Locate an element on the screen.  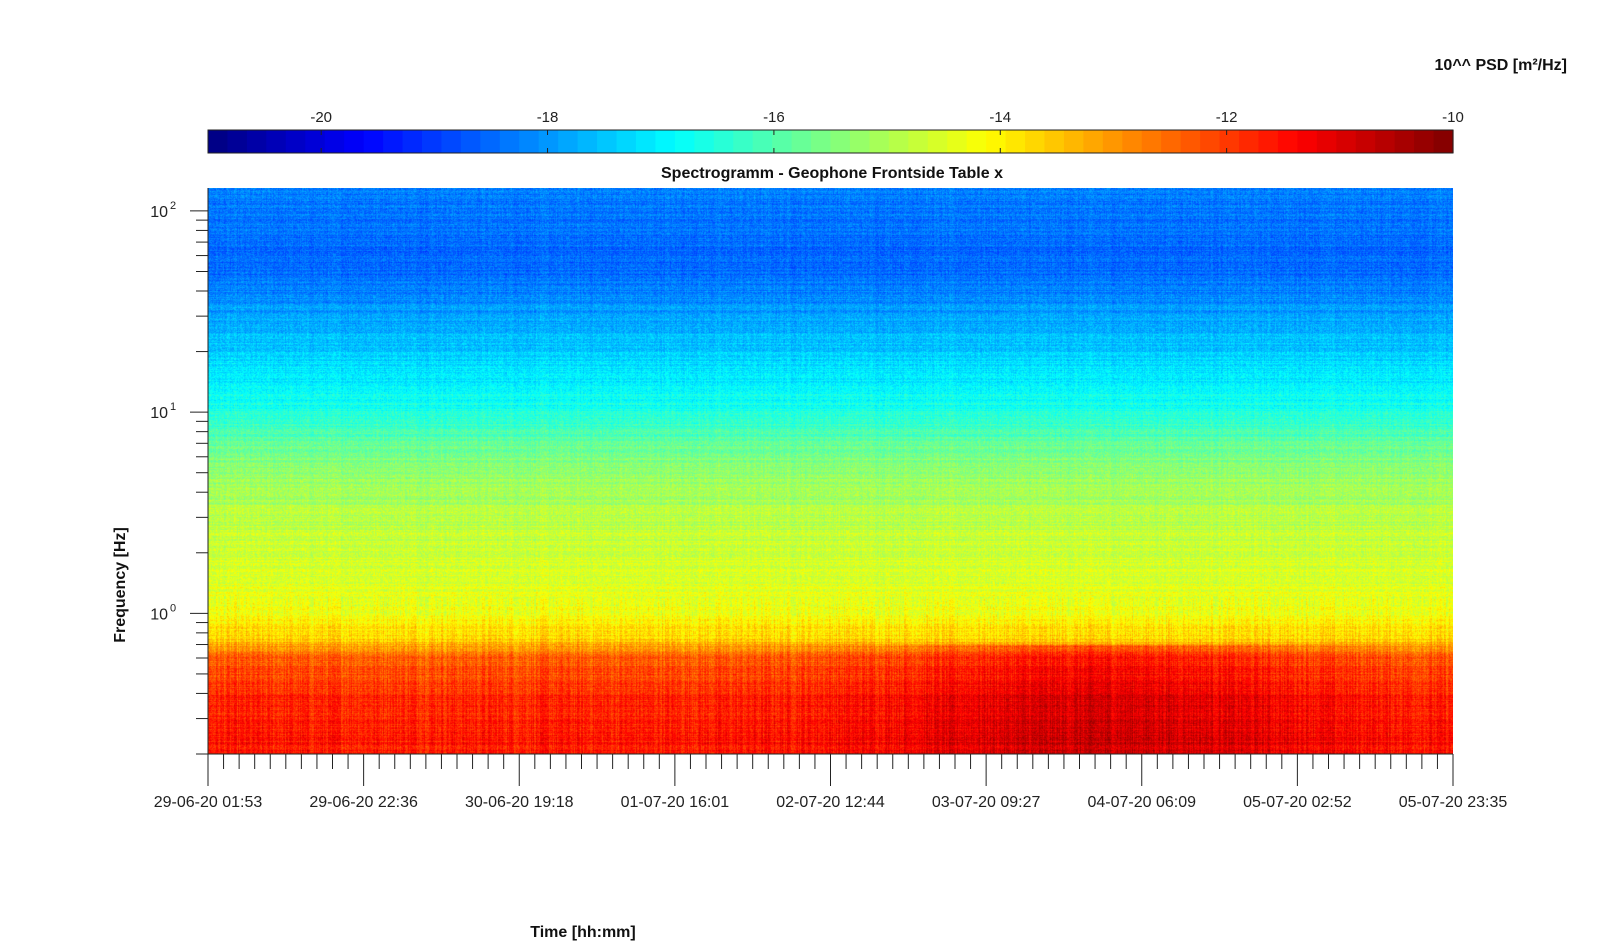
colorbar-tick-label: -20 is located at coordinates (321, 117).